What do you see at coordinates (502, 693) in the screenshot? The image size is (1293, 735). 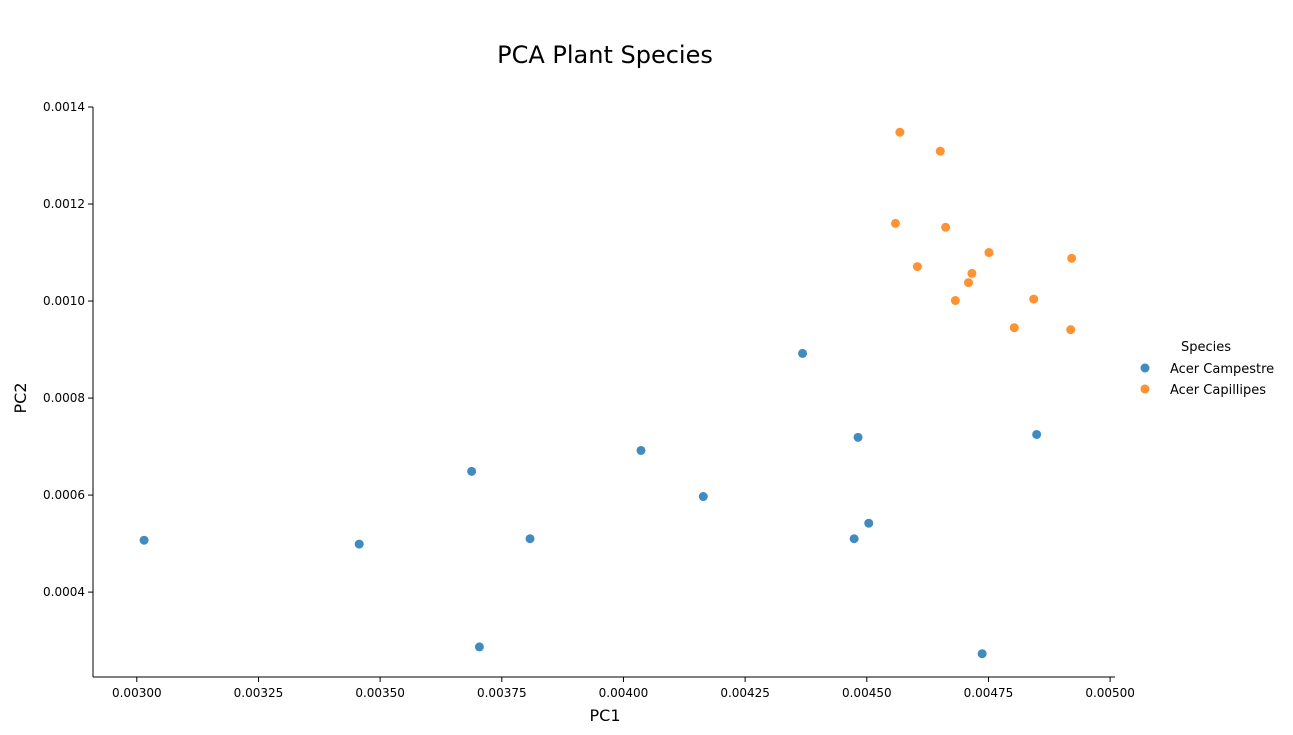 I see `x-tick-label: 0.00375` at bounding box center [502, 693].